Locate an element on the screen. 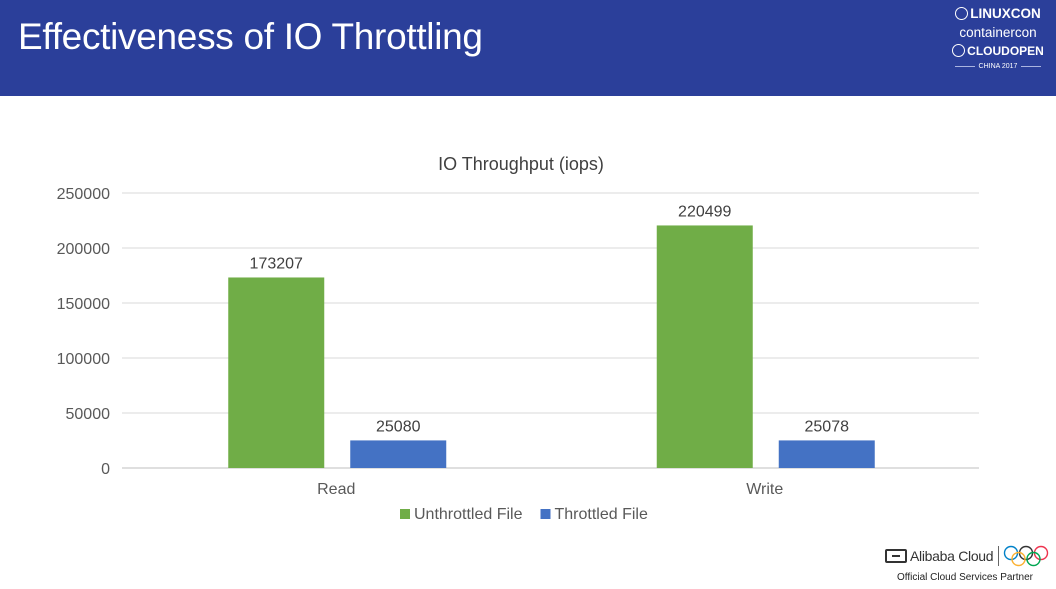  olympic-rings-icon is located at coordinates (1026, 556).